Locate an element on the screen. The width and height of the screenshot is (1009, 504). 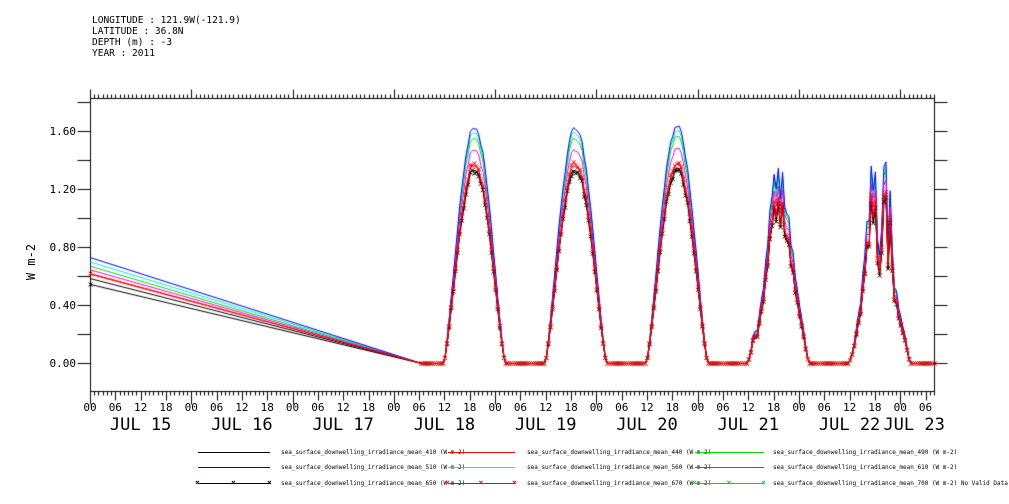
day-label: JUL 19 is located at coordinates (546, 425).